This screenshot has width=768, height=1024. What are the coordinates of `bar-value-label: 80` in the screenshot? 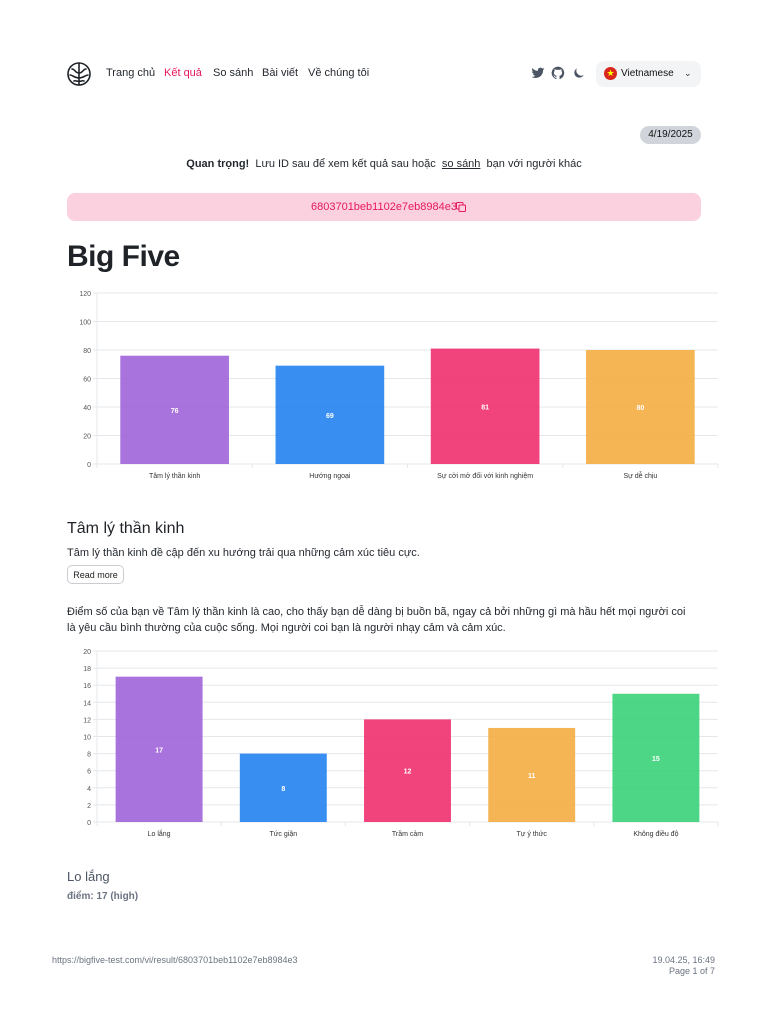 It's located at (640, 408).